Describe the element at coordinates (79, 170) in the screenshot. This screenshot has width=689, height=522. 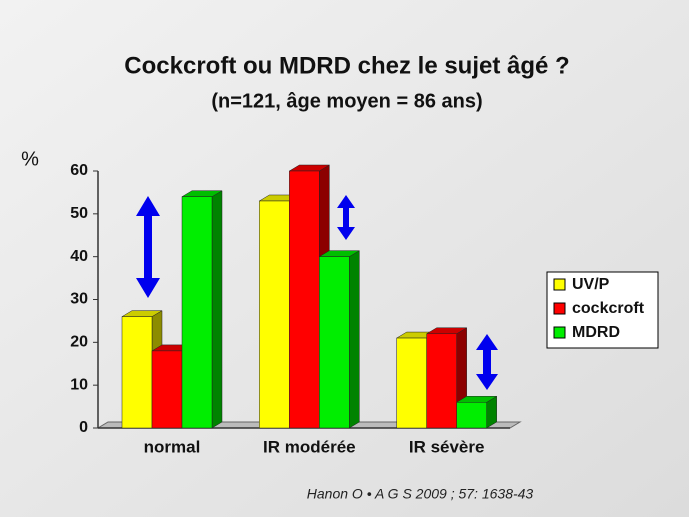
I see `y-tick-label: 60` at that location.